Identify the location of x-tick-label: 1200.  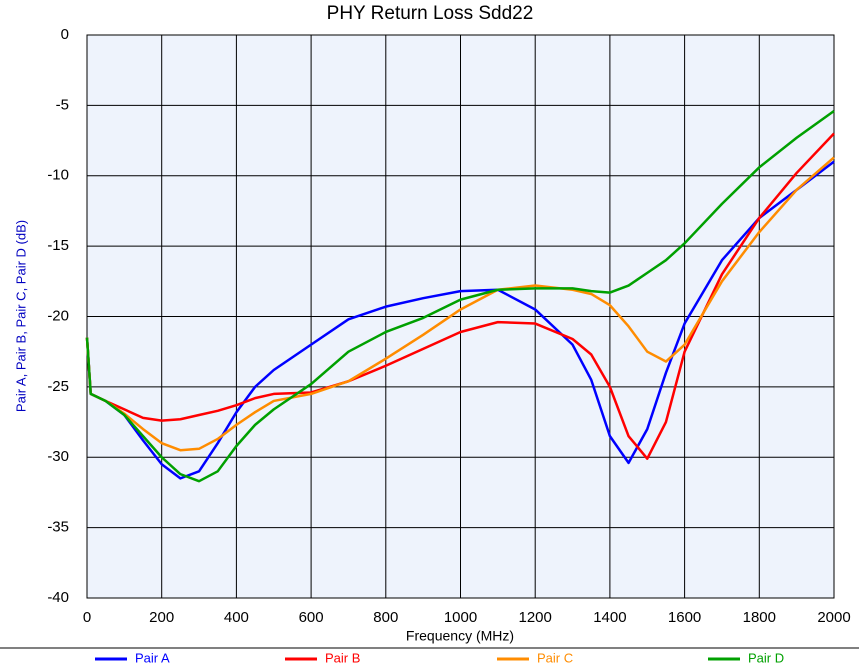
(535, 617).